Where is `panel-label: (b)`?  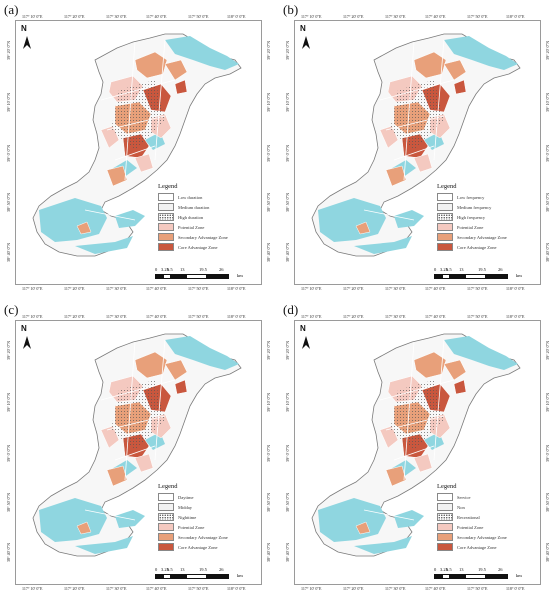
panel-label: (b) is located at coordinates (291, 9).